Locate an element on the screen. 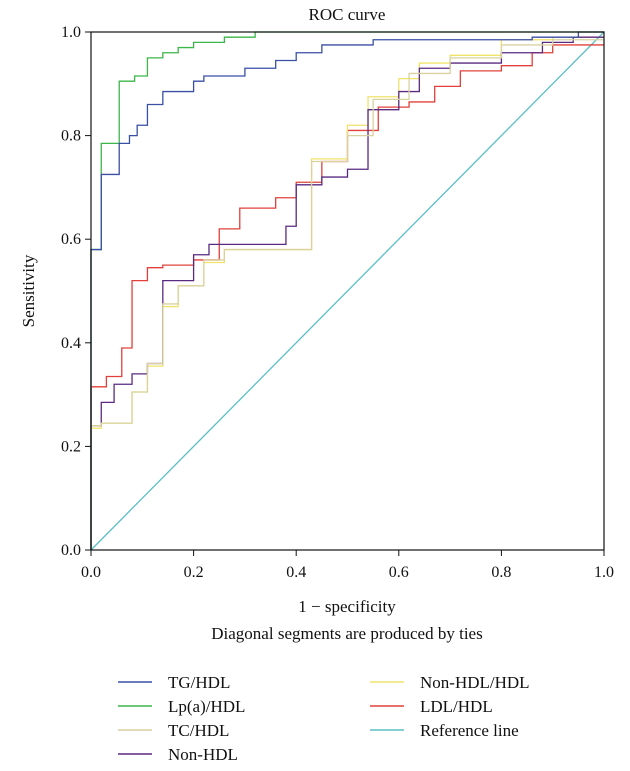 The height and width of the screenshot is (771, 630). y-tick-label: 0.6 is located at coordinates (71, 239).